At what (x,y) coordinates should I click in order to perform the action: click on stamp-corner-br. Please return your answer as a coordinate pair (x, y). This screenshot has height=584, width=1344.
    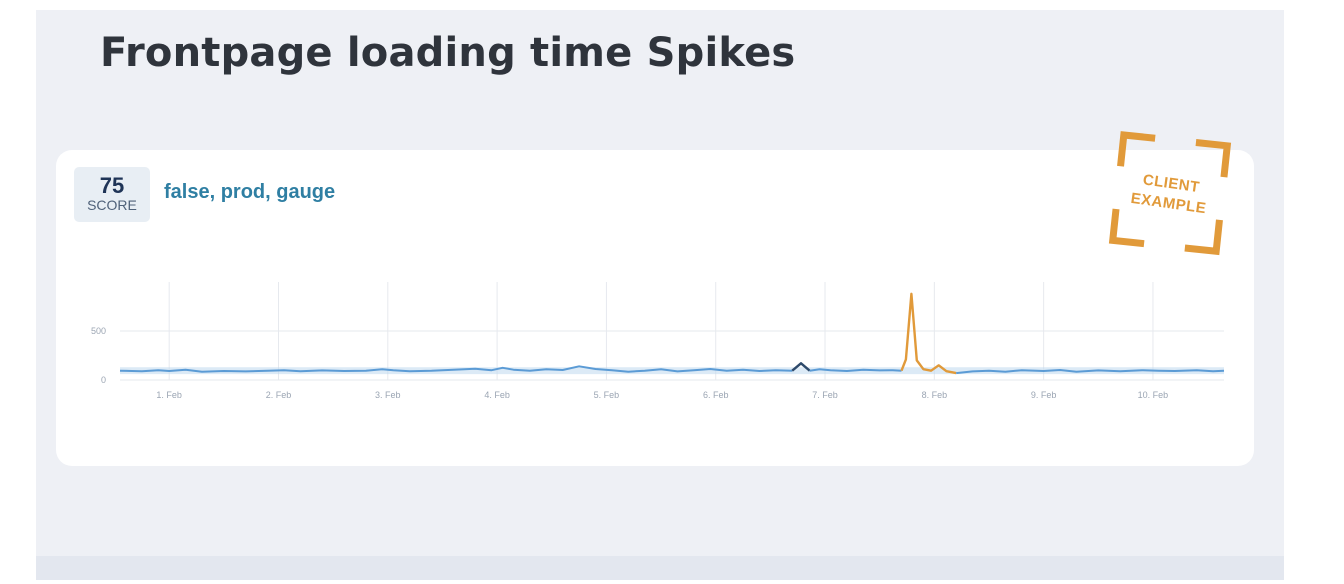
    Looking at the image, I should click on (1203, 237).